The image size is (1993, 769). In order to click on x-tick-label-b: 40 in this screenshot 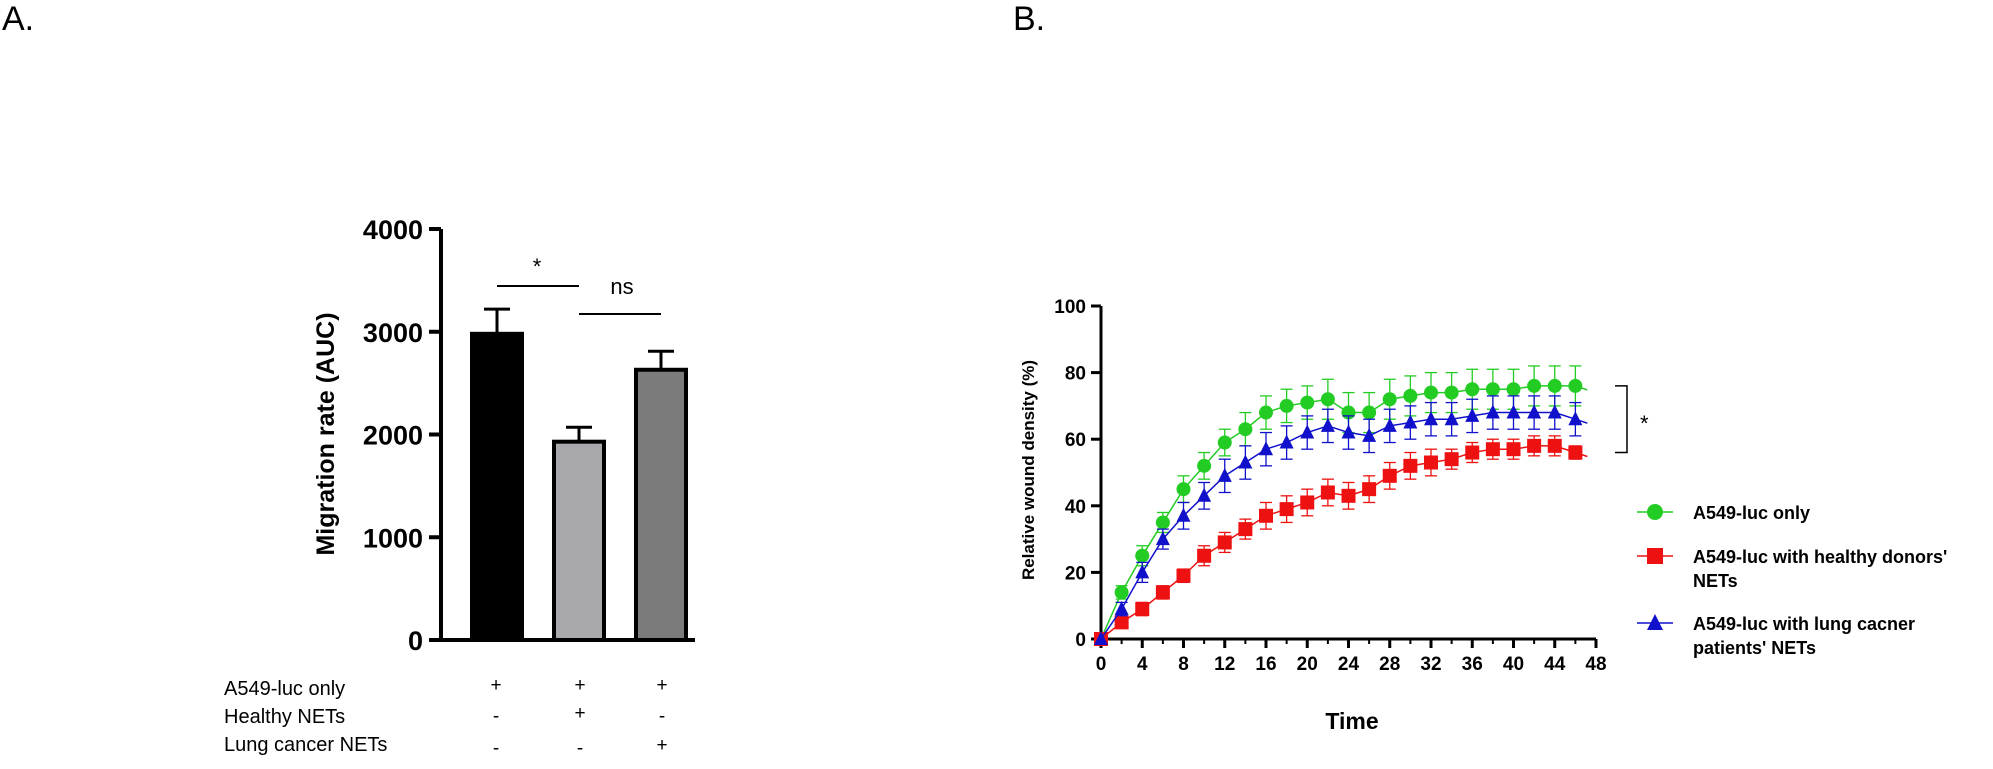, I will do `click(1513, 664)`.